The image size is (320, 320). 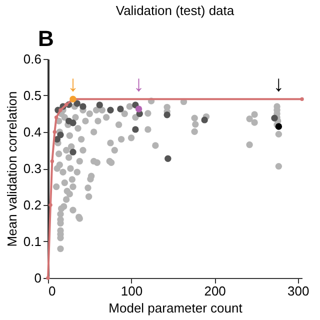 What do you see at coordinates (32, 59) in the screenshot?
I see `y-tick-label: 0.6` at bounding box center [32, 59].